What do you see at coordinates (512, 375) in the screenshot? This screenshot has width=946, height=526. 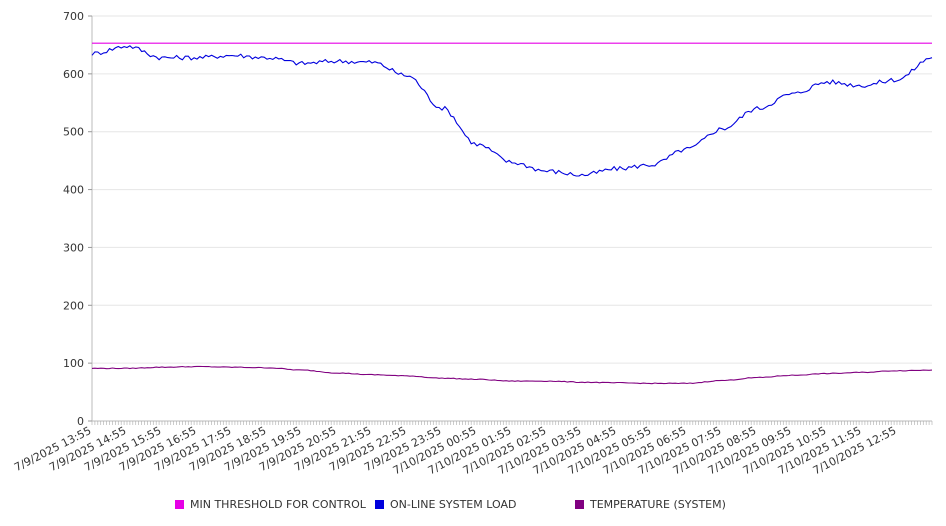 I see `series-line-temperature-system` at bounding box center [512, 375].